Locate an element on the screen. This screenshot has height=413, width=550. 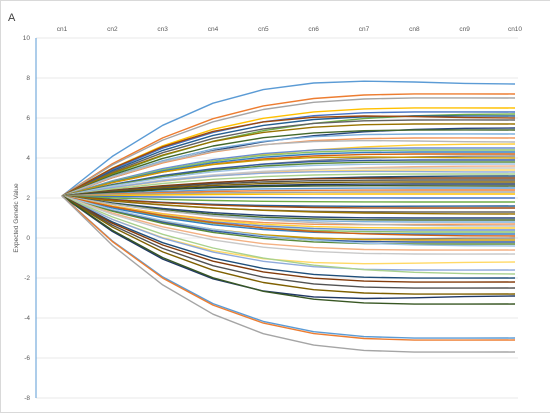
y-tick-label-9: -8 is located at coordinates (27, 398).